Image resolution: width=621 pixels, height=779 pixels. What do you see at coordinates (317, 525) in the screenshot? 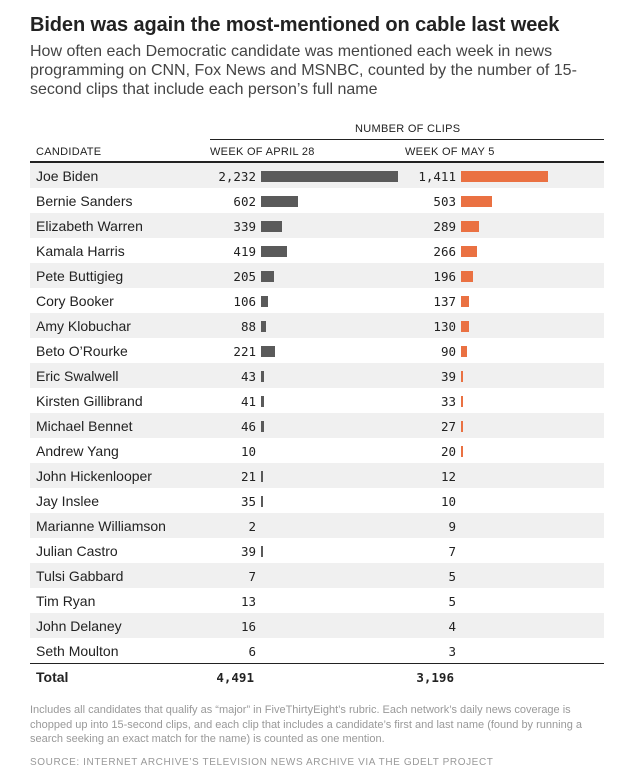
I see `candidate-row: Marianne Williamson 2 9` at bounding box center [317, 525].